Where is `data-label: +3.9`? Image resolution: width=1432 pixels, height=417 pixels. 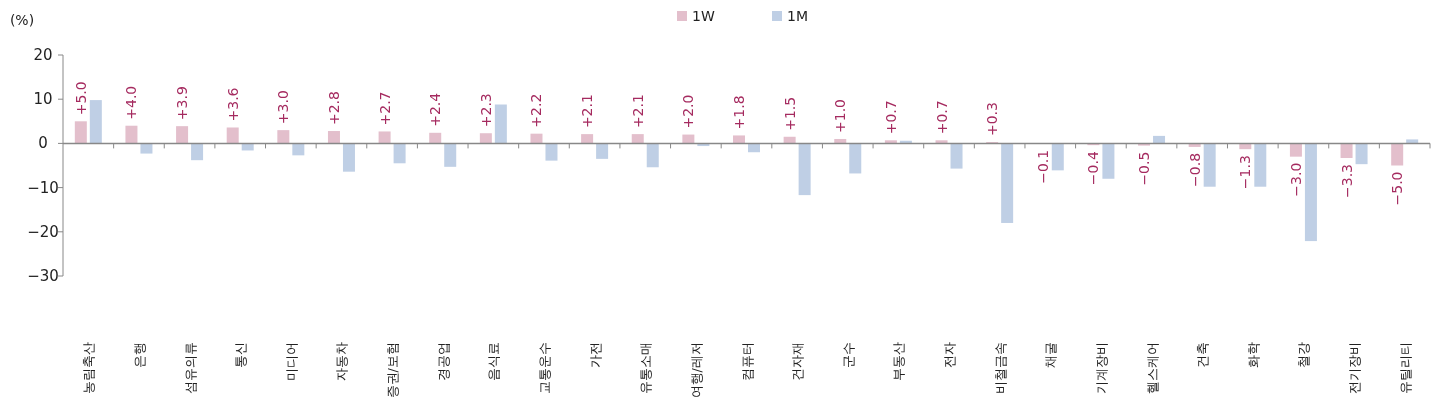
data-label: +3.9 is located at coordinates (182, 103).